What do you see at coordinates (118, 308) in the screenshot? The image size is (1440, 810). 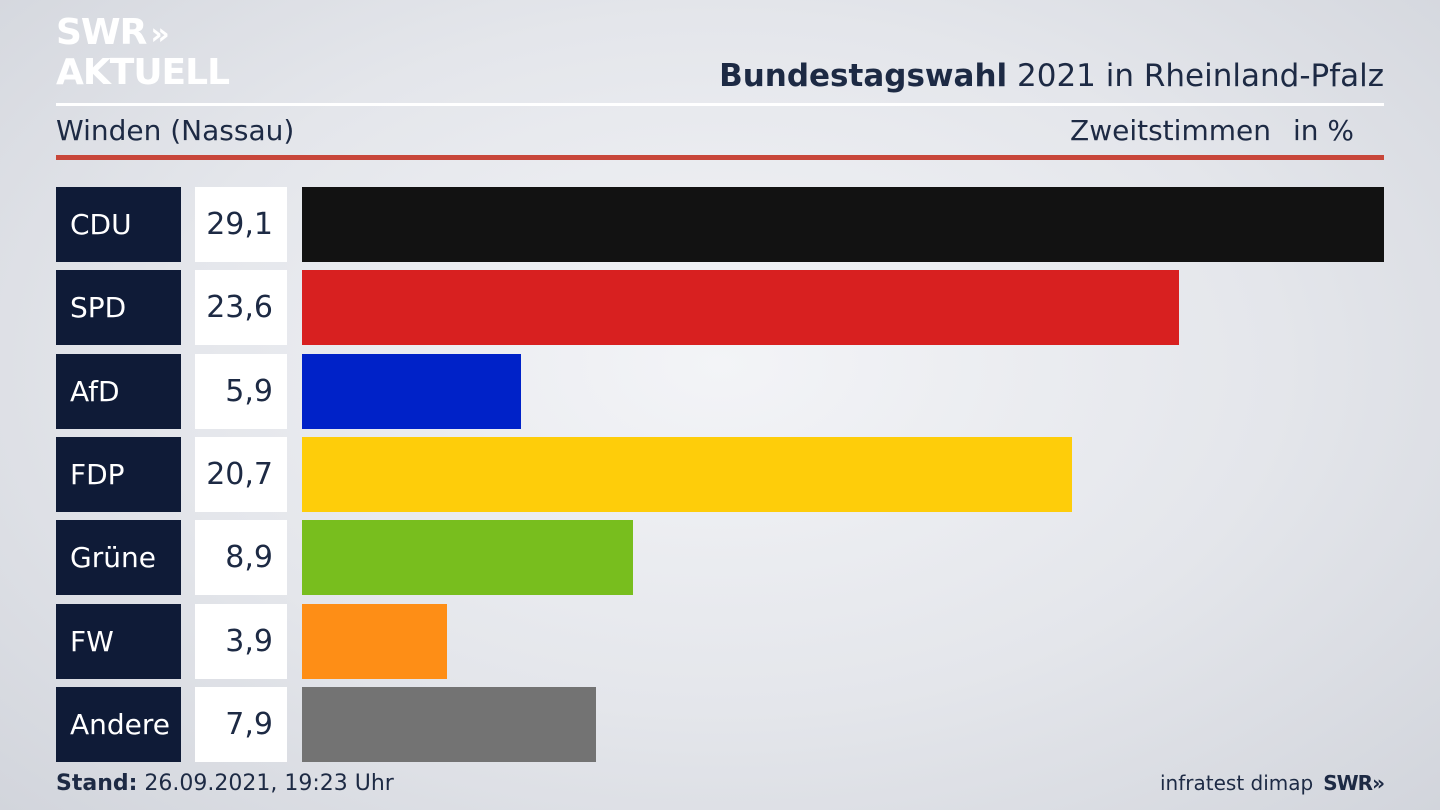 I see `party-label: SPD` at bounding box center [118, 308].